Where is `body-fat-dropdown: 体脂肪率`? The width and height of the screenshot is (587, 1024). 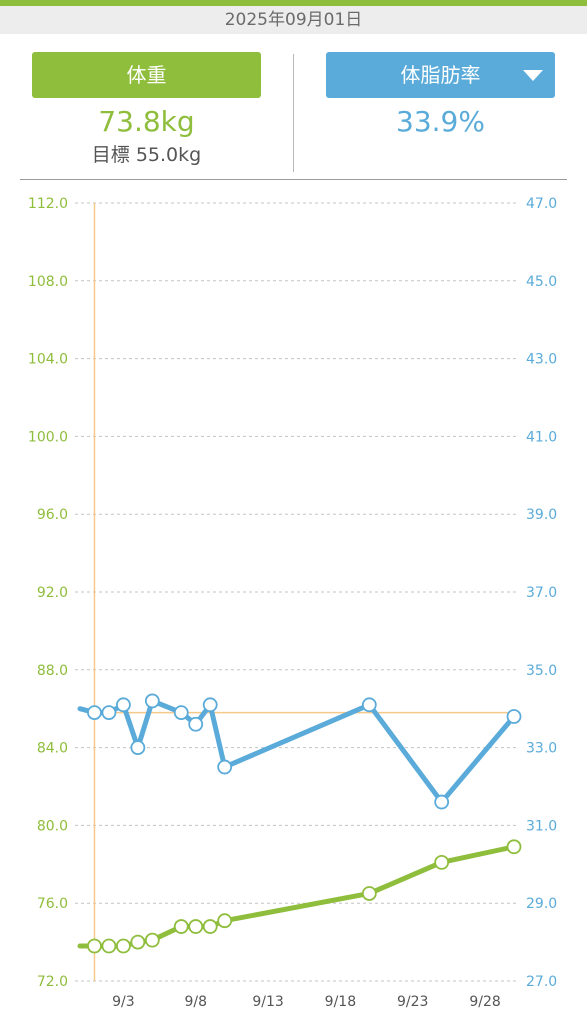
body-fat-dropdown: 体脂肪率 is located at coordinates (440, 75).